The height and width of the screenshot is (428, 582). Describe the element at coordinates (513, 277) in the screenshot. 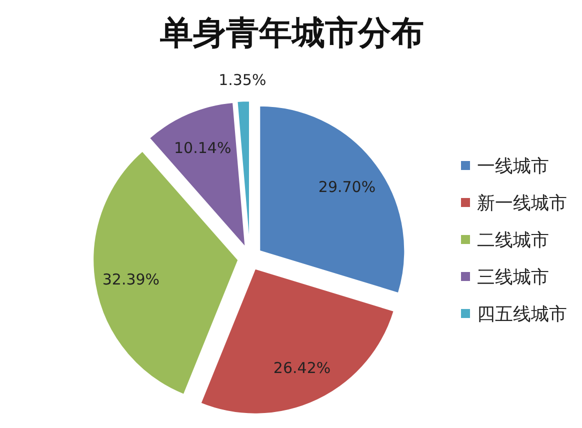

I see `legend-label: 三线城市` at that location.